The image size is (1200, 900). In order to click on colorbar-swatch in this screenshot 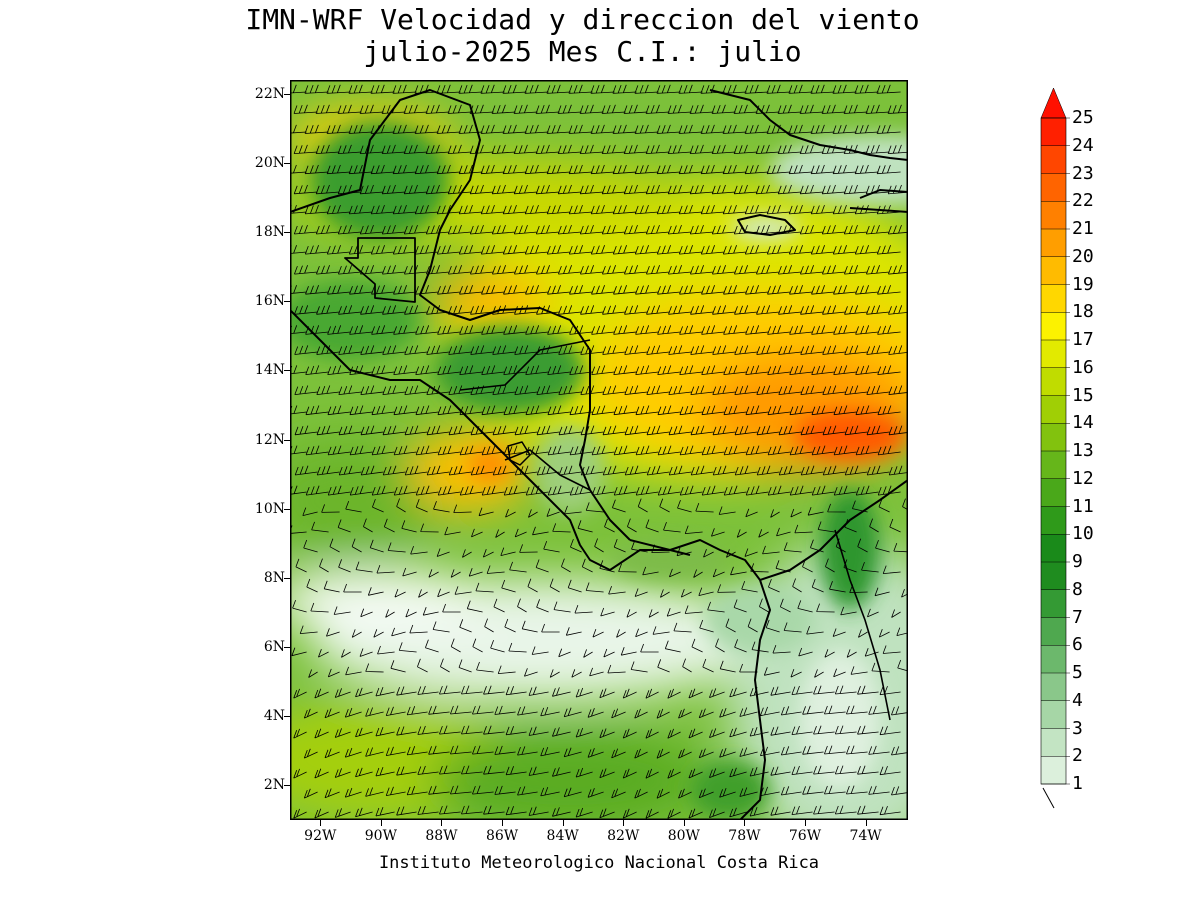, I will do `click(1053, 548)`.